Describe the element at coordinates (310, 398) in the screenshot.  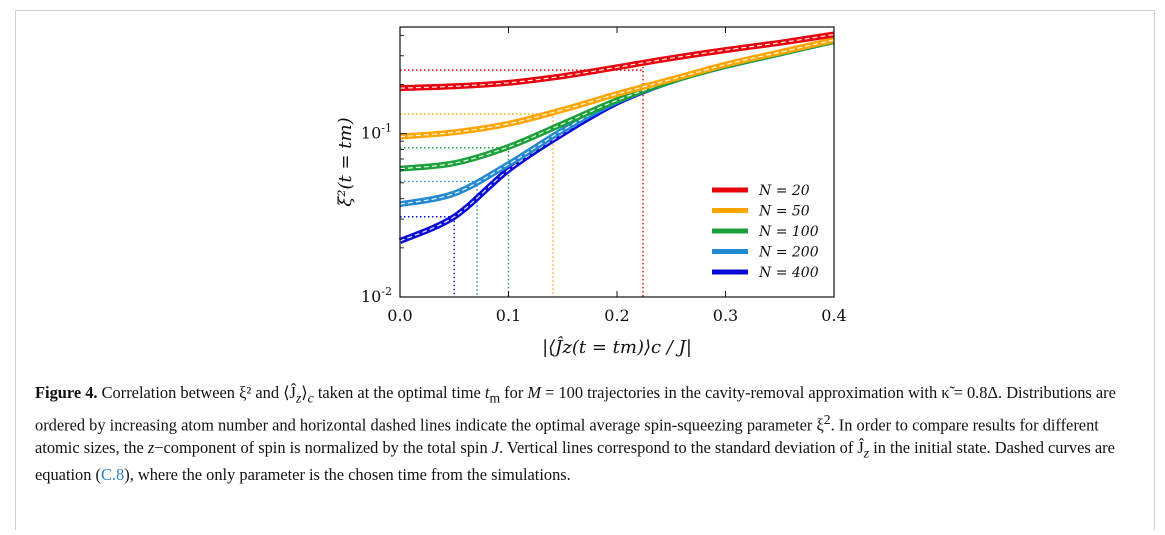
I see `caption-sub-c: c` at that location.